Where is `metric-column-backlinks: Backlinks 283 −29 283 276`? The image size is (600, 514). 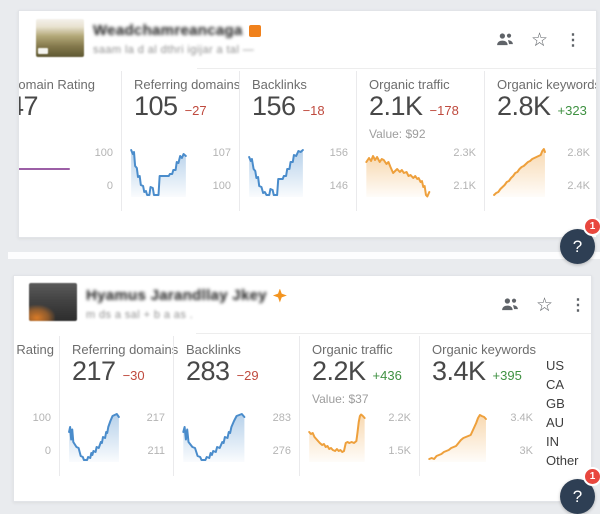 metric-column-backlinks: Backlinks 283 −29 283 276 is located at coordinates (236, 406).